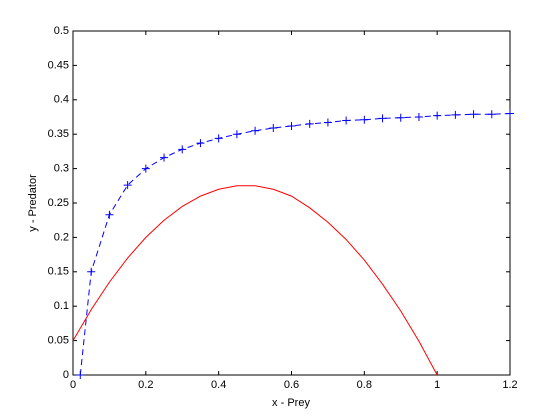 This screenshot has height=420, width=560. What do you see at coordinates (509, 385) in the screenshot?
I see `x-tick-label: 1.2` at bounding box center [509, 385].